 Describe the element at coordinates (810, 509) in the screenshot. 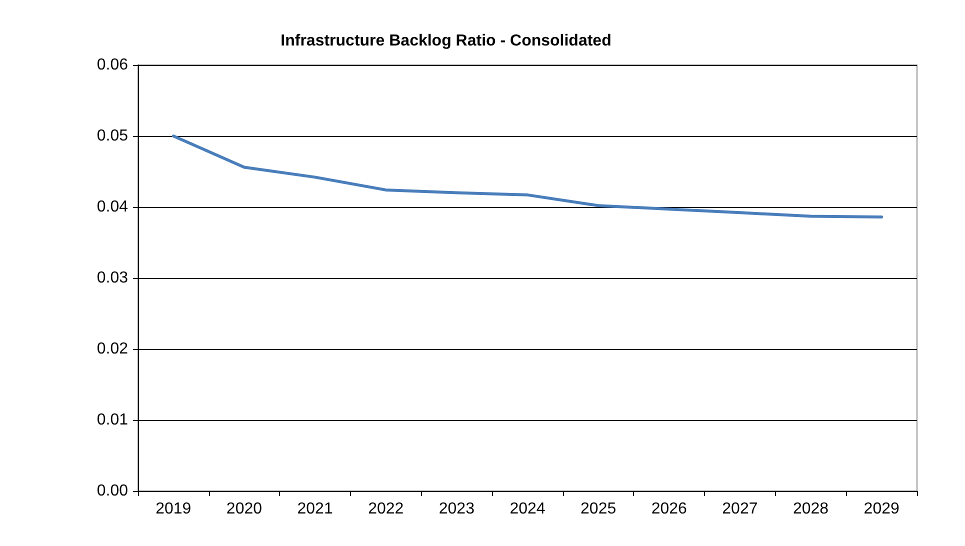

I see `x-tick-label: 2028` at that location.